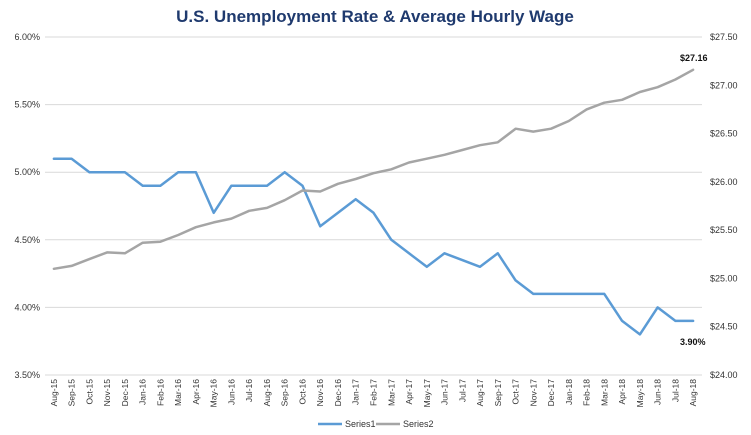 This screenshot has height=435, width=751. What do you see at coordinates (675, 390) in the screenshot?
I see `x-tick-label: Jul-18` at bounding box center [675, 390].